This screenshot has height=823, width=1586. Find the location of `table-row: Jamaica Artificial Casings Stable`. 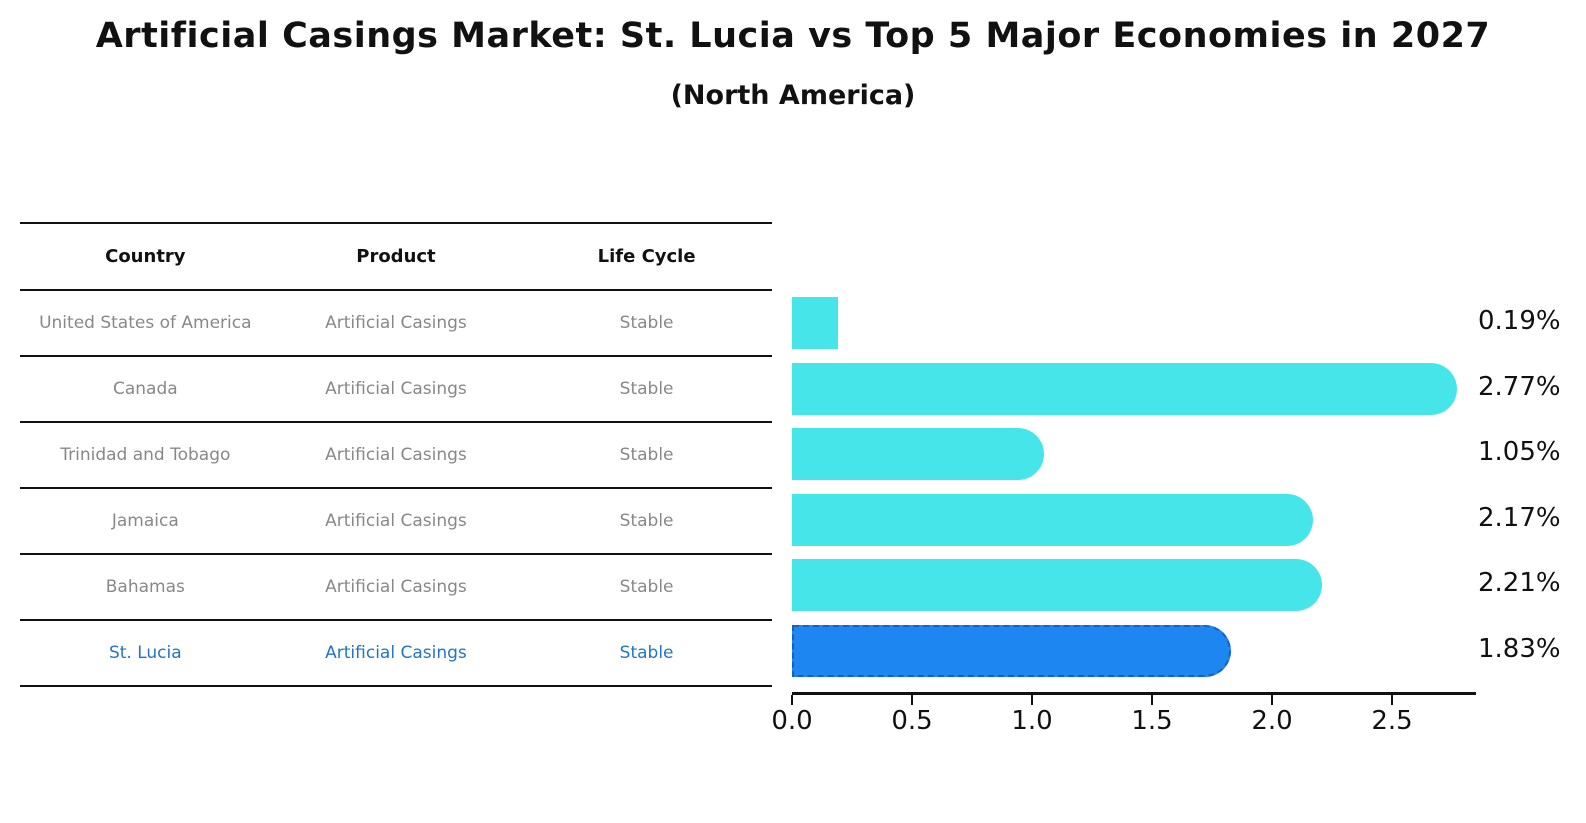

table-row: Jamaica Artificial Casings Stable is located at coordinates (396, 522).